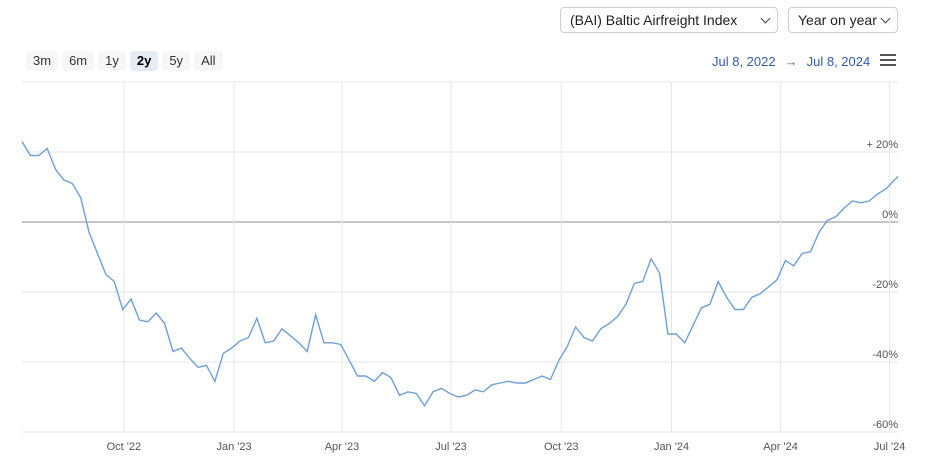 The height and width of the screenshot is (475, 948). What do you see at coordinates (885, 355) in the screenshot?
I see `y-tick-label: -40%` at bounding box center [885, 355].